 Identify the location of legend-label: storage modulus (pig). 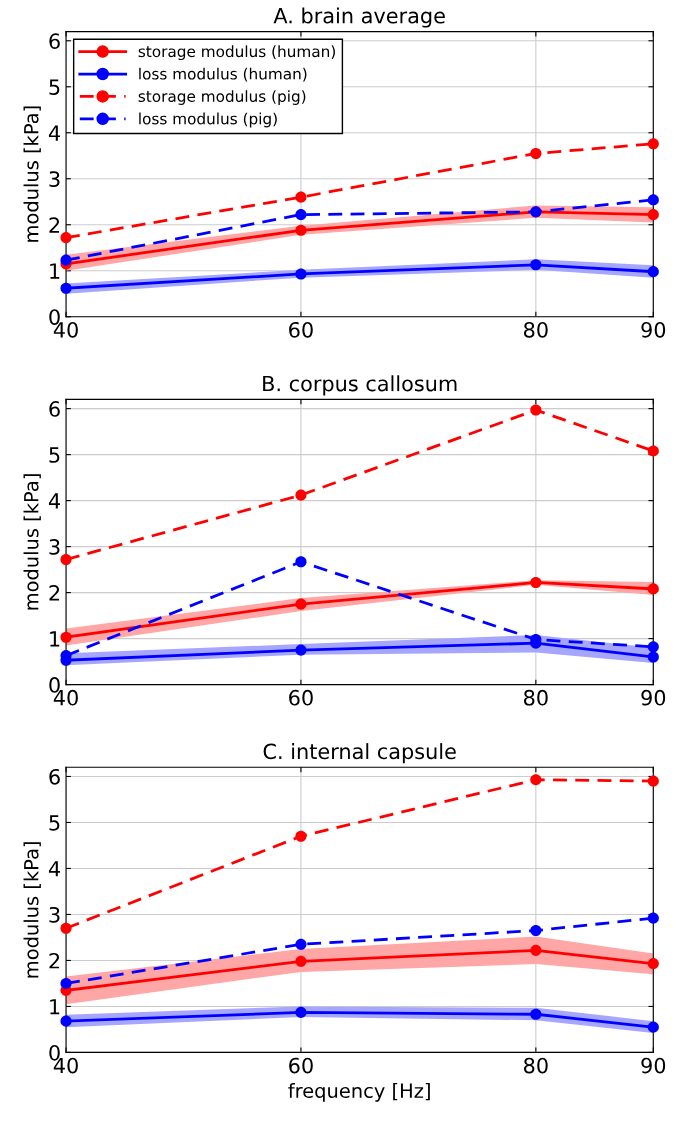
(222, 97).